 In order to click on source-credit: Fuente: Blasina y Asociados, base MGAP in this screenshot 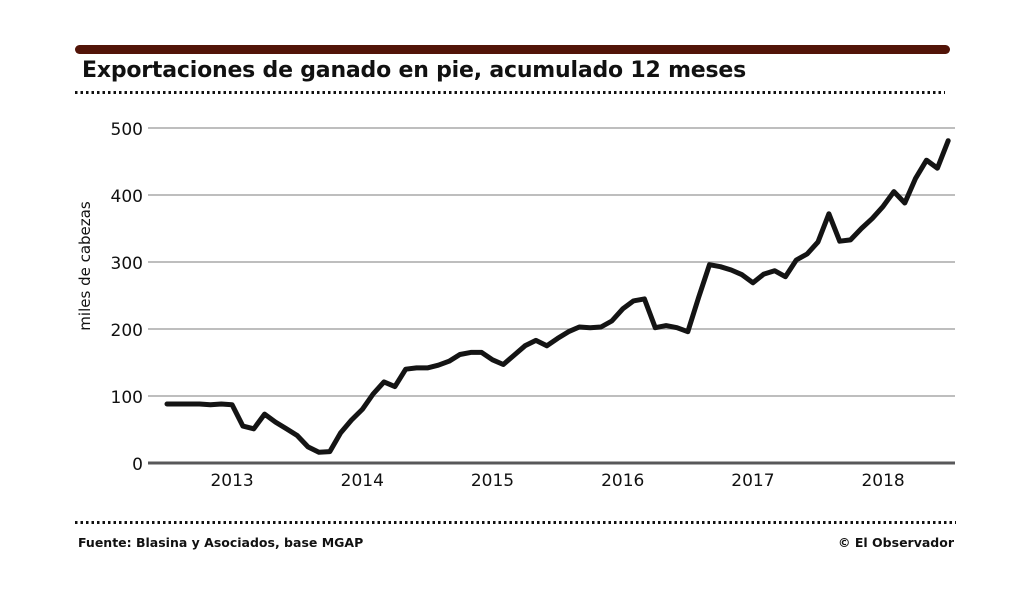, I will do `click(221, 542)`.